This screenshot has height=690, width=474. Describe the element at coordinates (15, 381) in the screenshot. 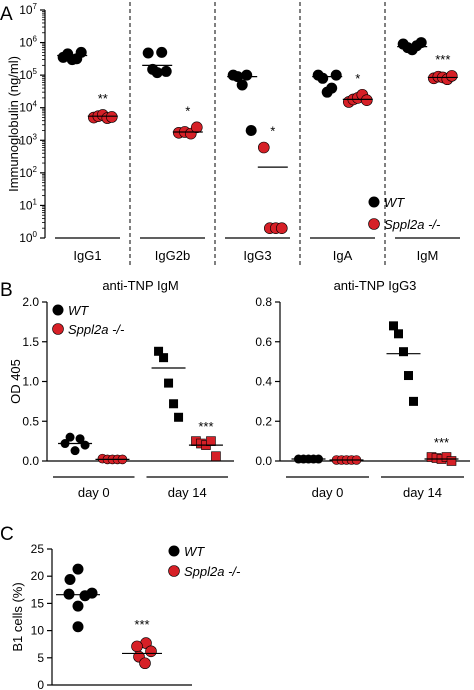

I see `panel-b-igm-y-label: OD 405` at that location.